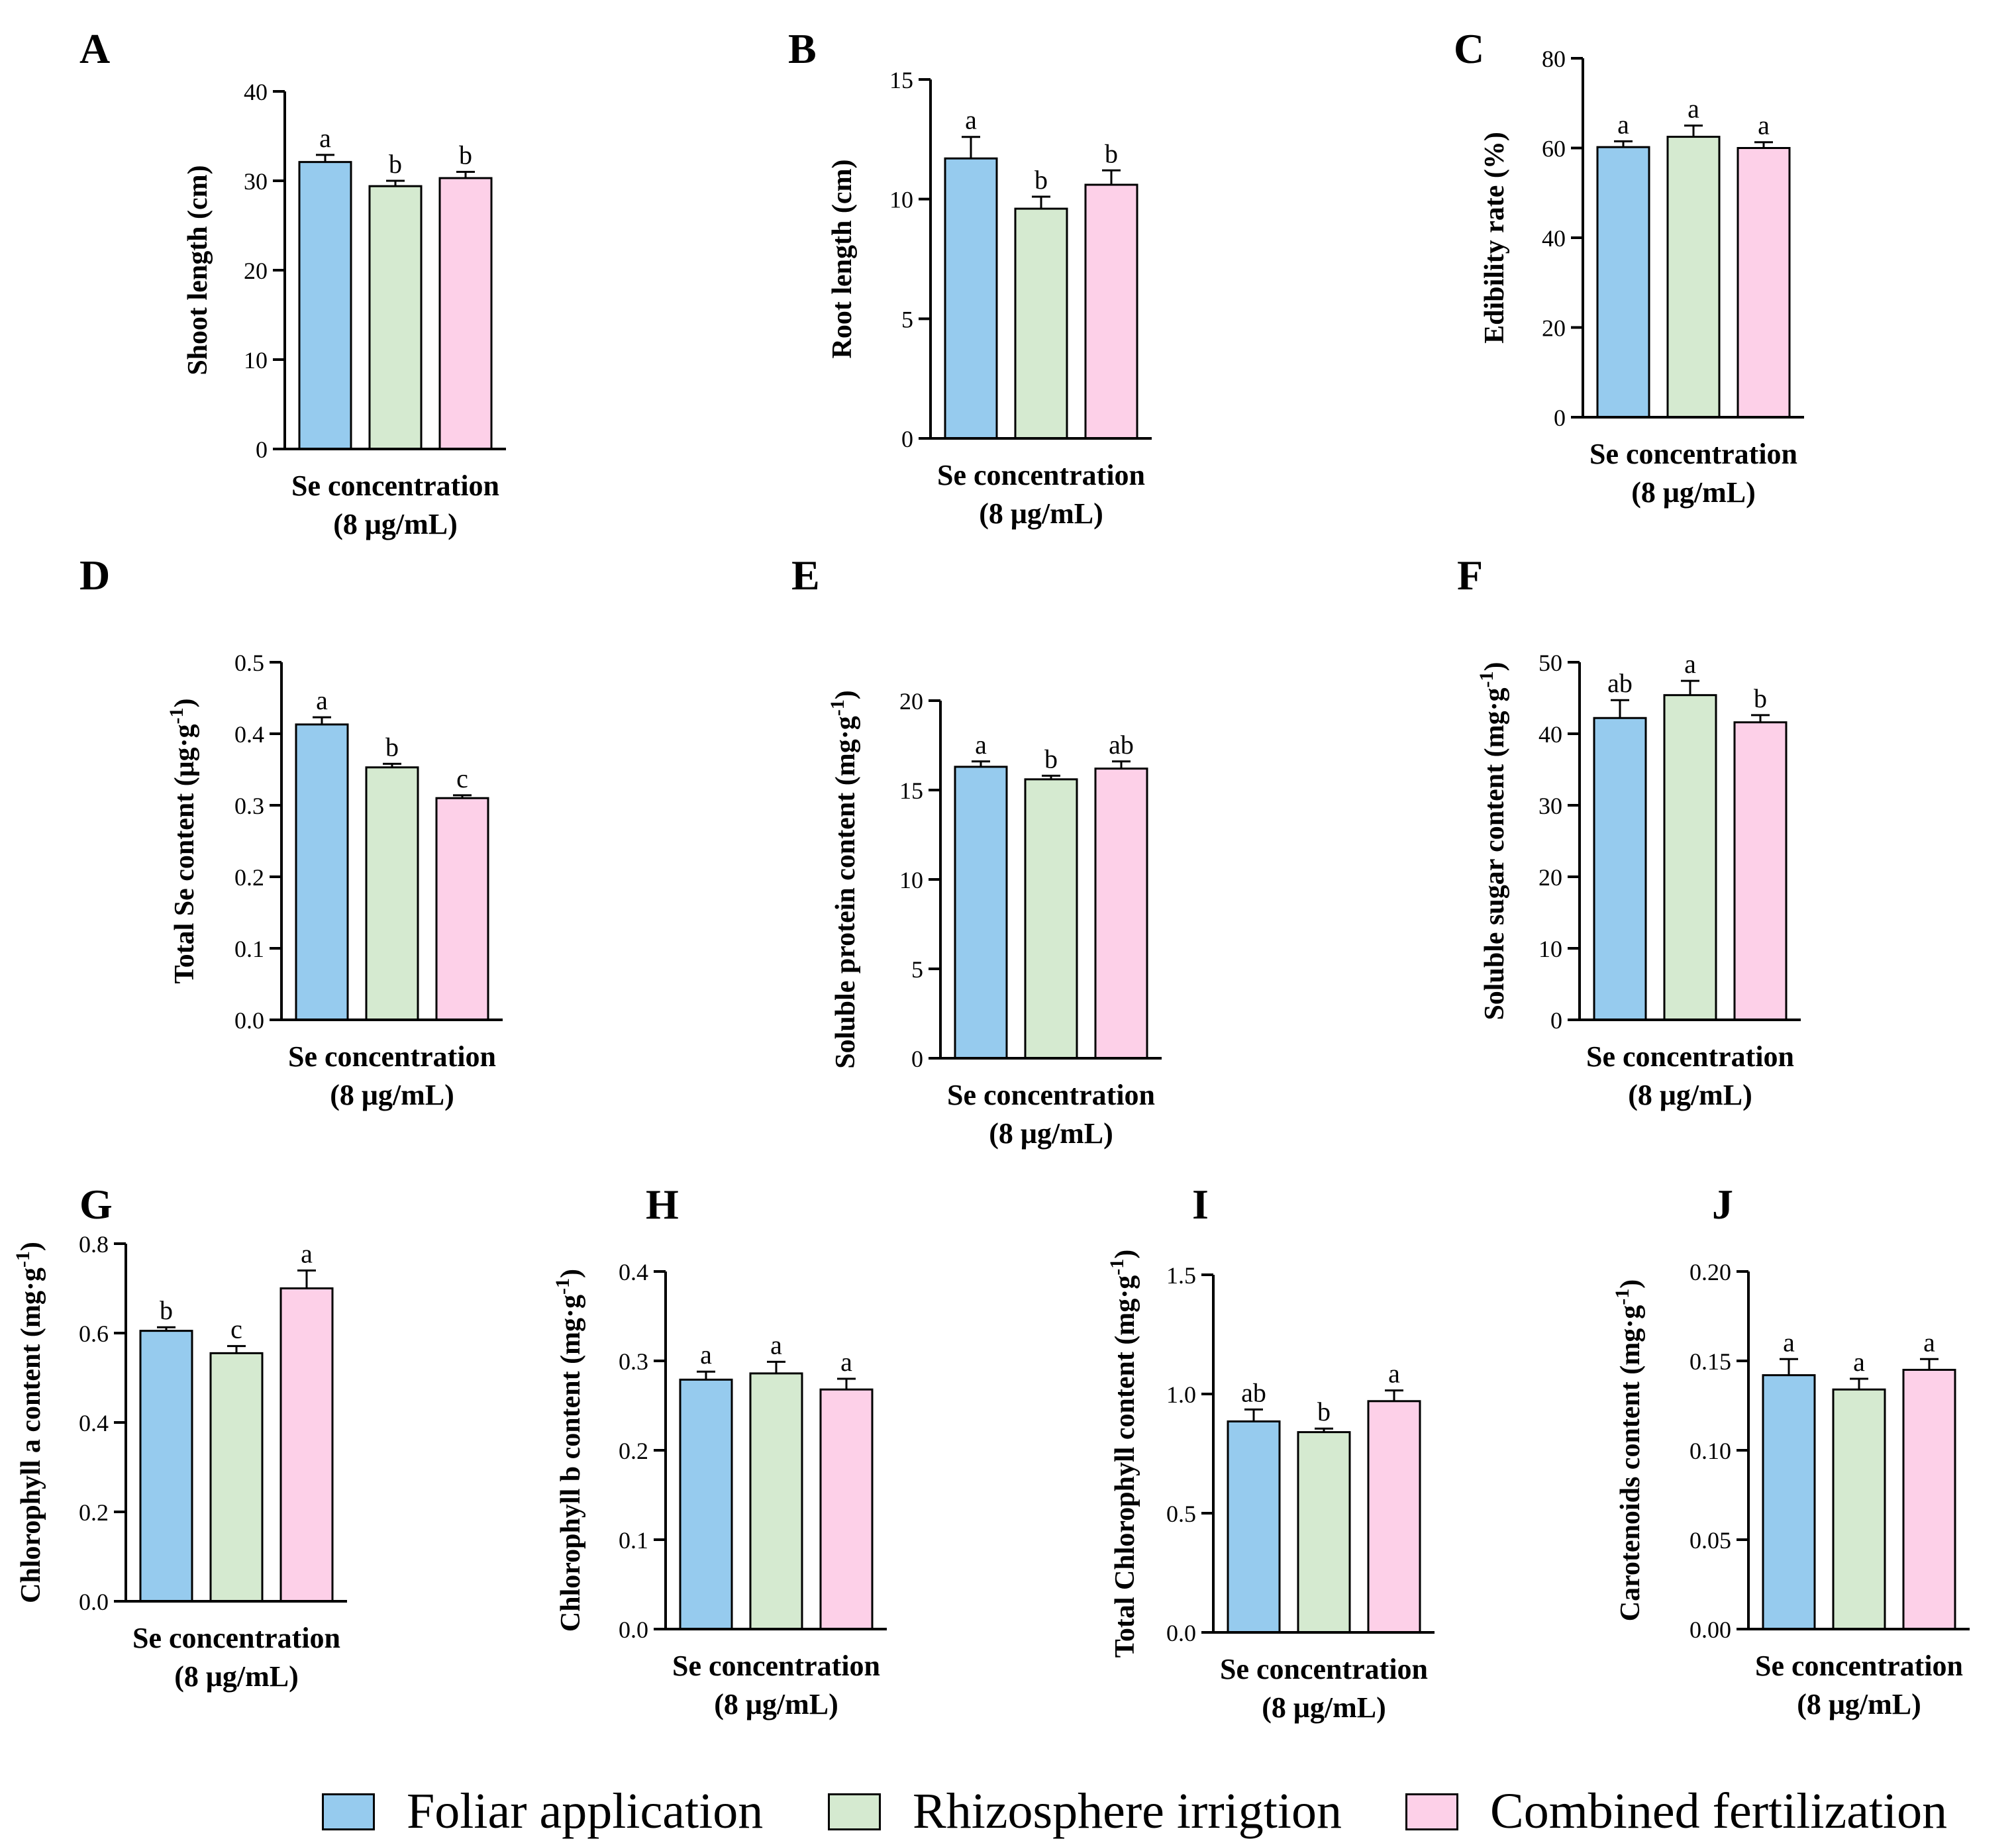 The width and height of the screenshot is (2016, 1841). What do you see at coordinates (1764, 125) in the screenshot?
I see `significance-letter-c-3: a` at bounding box center [1764, 125].